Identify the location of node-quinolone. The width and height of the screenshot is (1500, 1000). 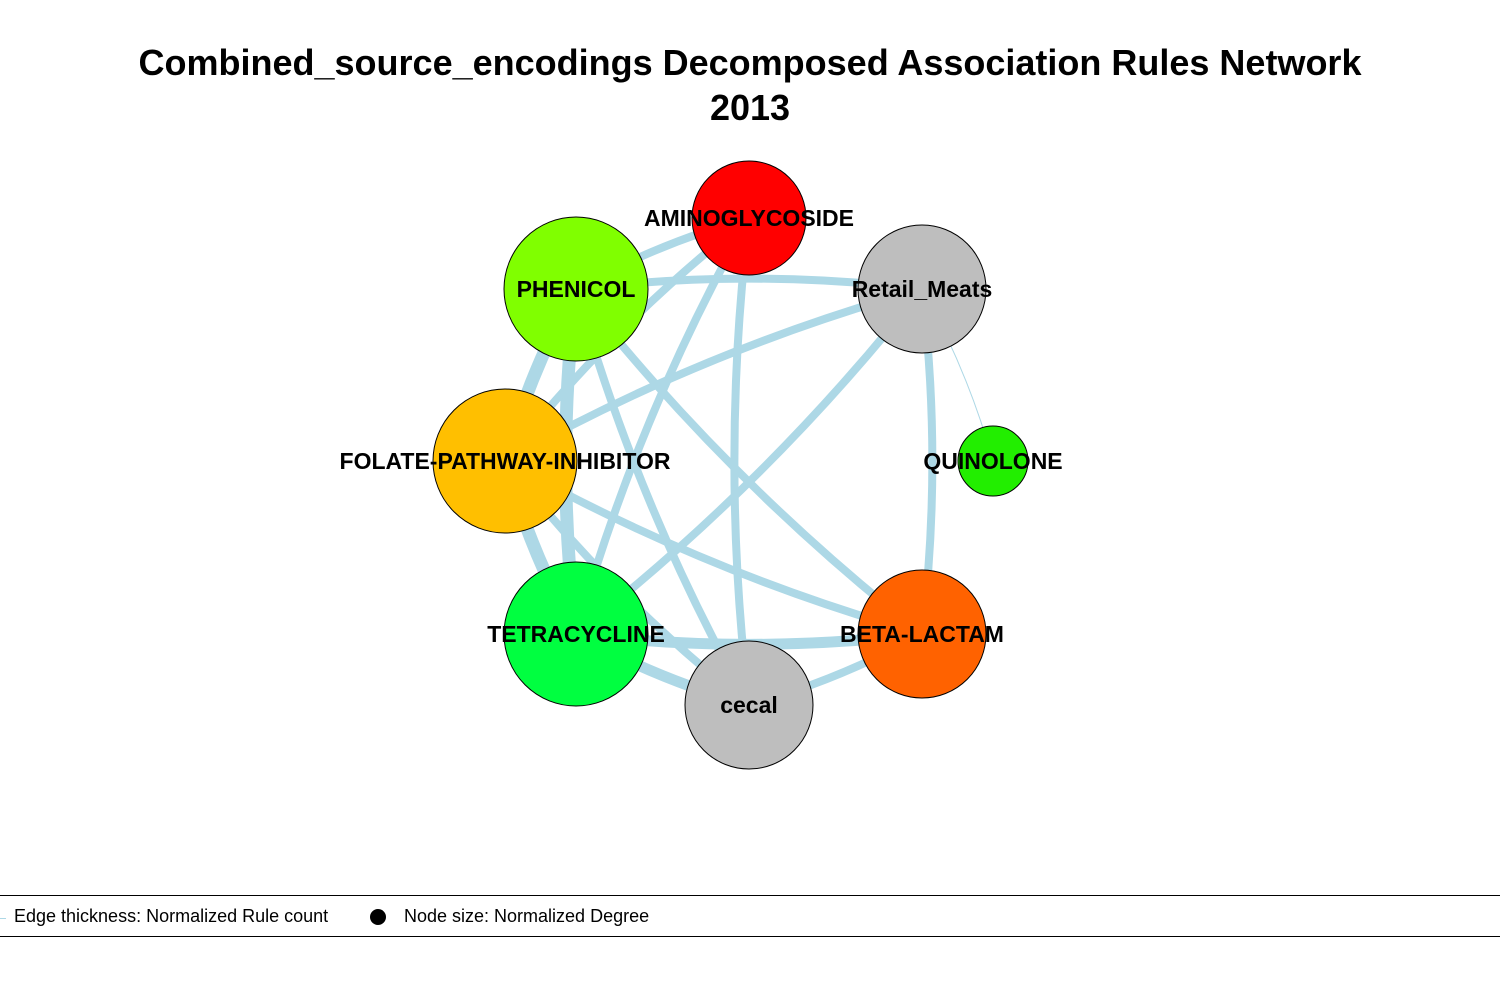
(993, 461).